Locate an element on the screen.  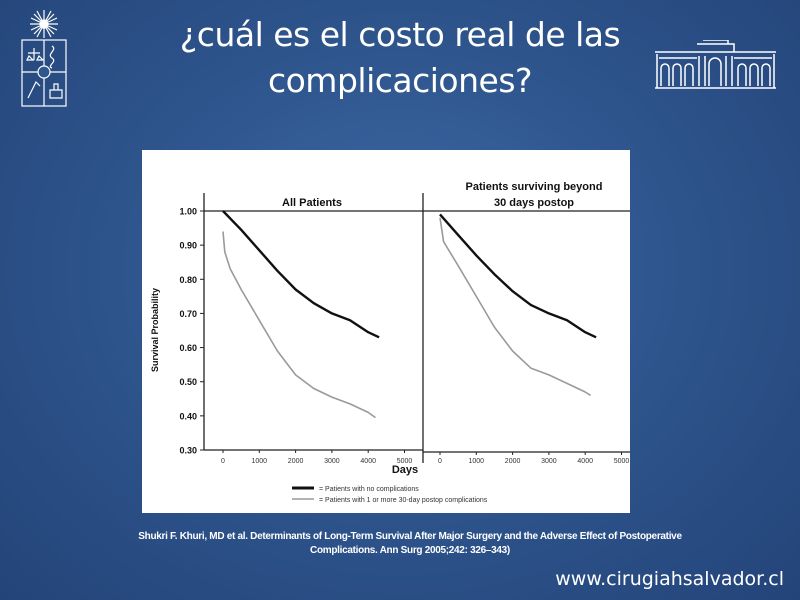
y-tick-label: 0.60 is located at coordinates (188, 348).